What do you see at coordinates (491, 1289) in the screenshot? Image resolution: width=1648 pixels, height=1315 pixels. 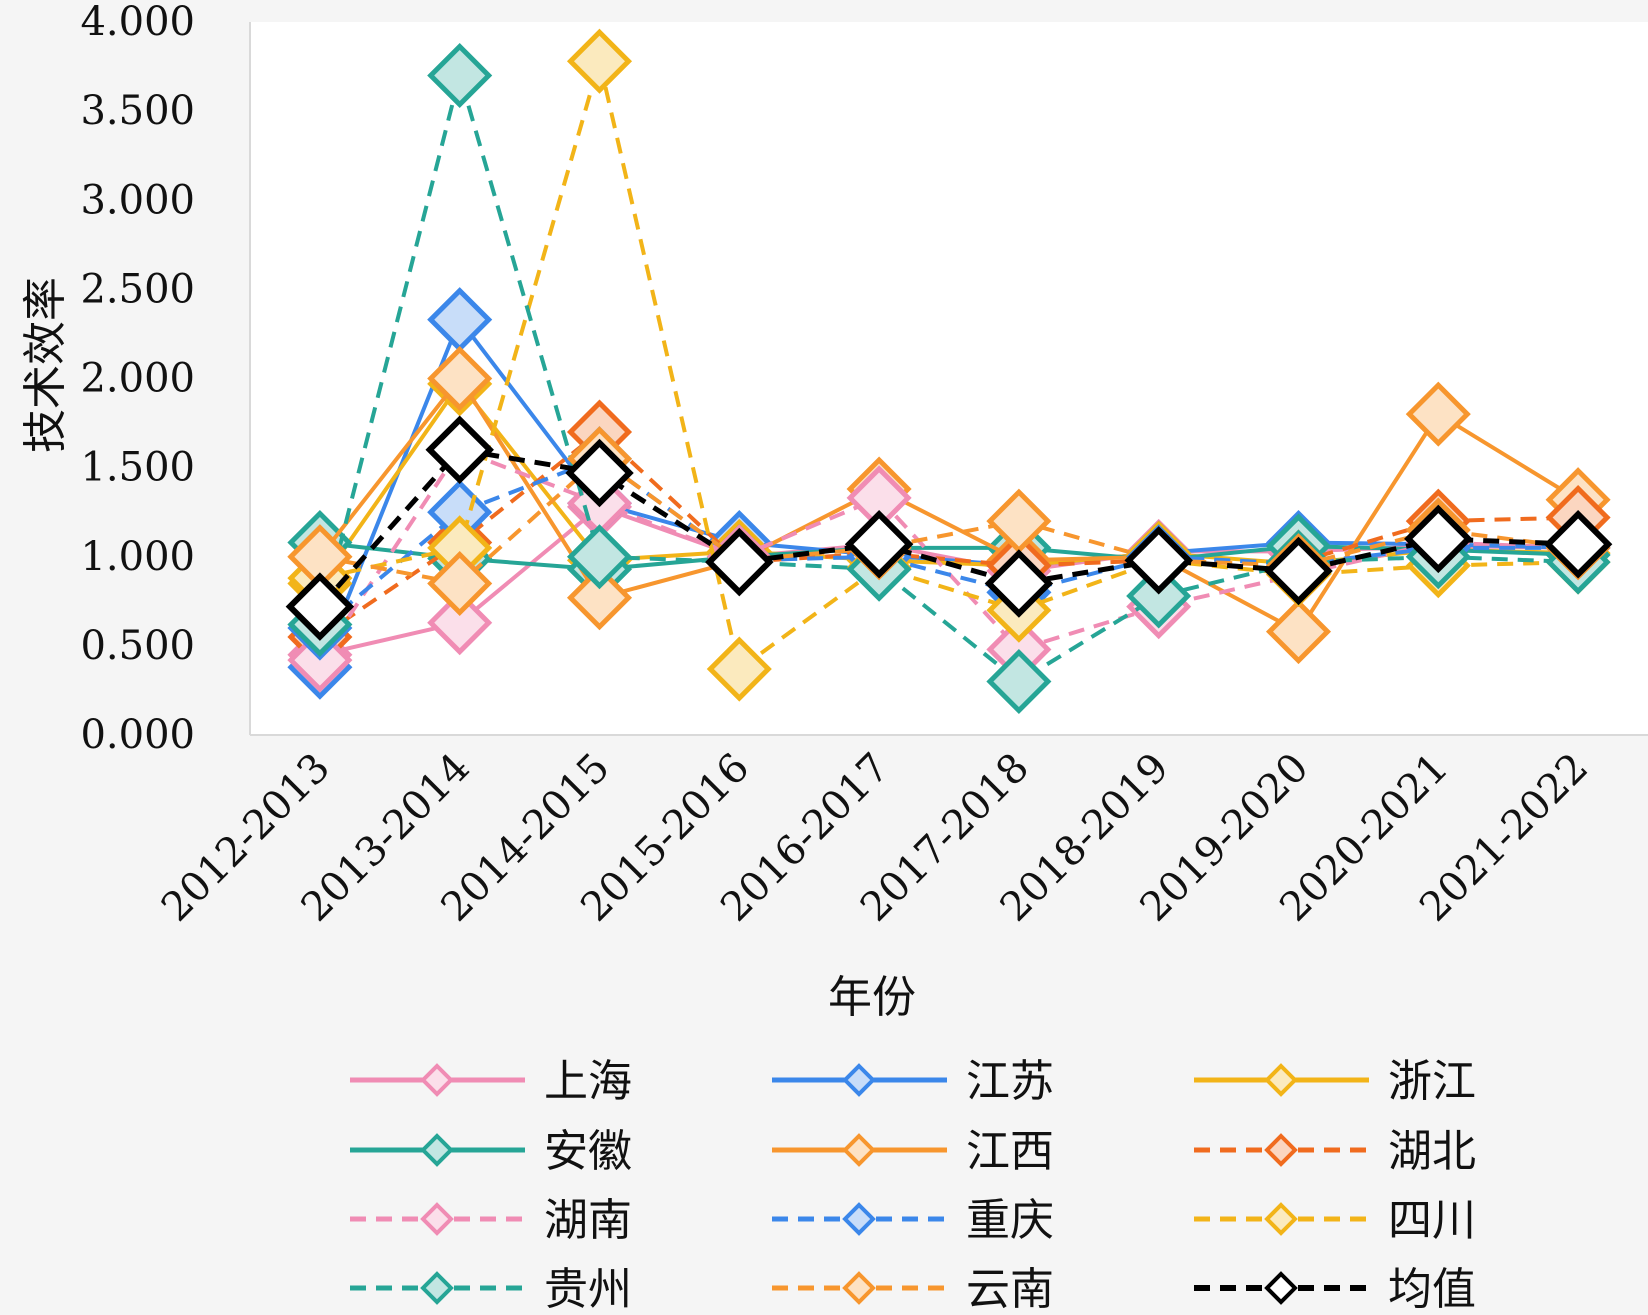 I see `legend-item: 贵州` at bounding box center [491, 1289].